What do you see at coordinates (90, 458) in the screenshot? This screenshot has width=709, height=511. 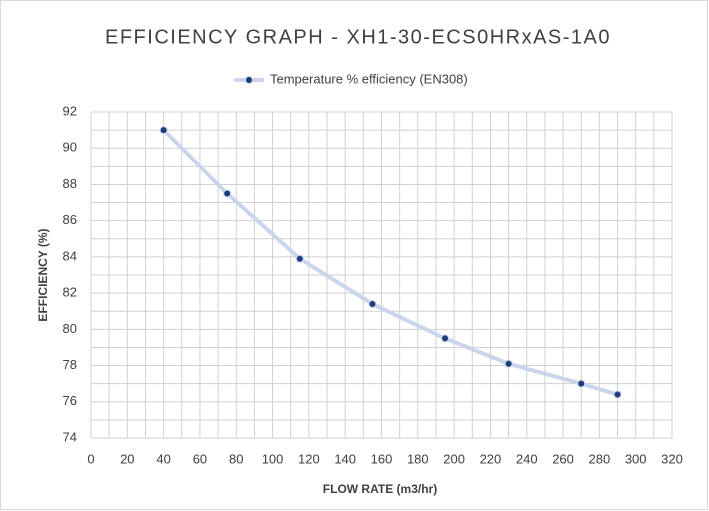 I see `x-tick-label: 0` at bounding box center [90, 458].